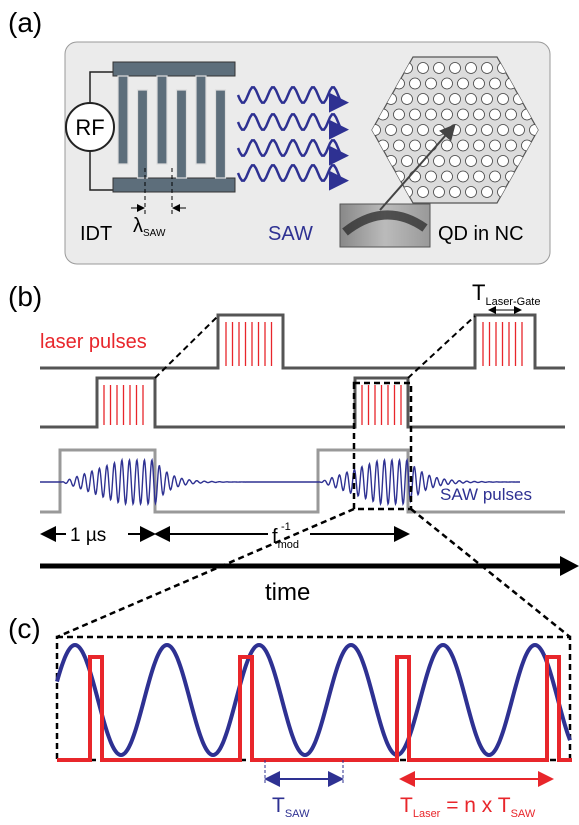 This screenshot has width=579, height=825. I want to click on lambda-sub: SAW, so click(154, 233).